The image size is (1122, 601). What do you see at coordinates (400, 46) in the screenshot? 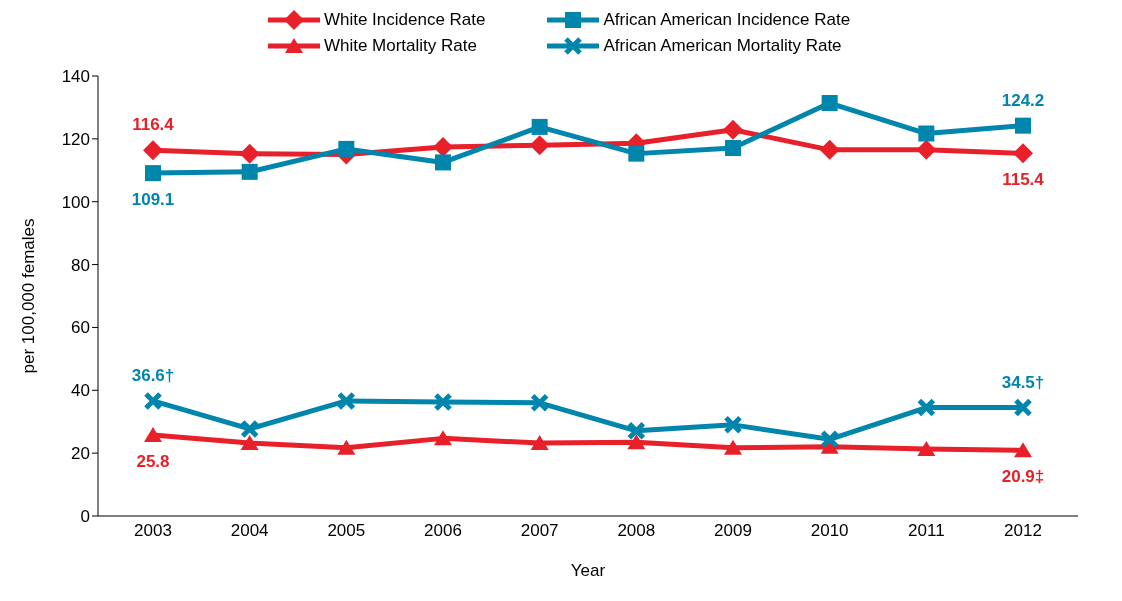
I see `legend-label: White Mortality Rate` at bounding box center [400, 46].